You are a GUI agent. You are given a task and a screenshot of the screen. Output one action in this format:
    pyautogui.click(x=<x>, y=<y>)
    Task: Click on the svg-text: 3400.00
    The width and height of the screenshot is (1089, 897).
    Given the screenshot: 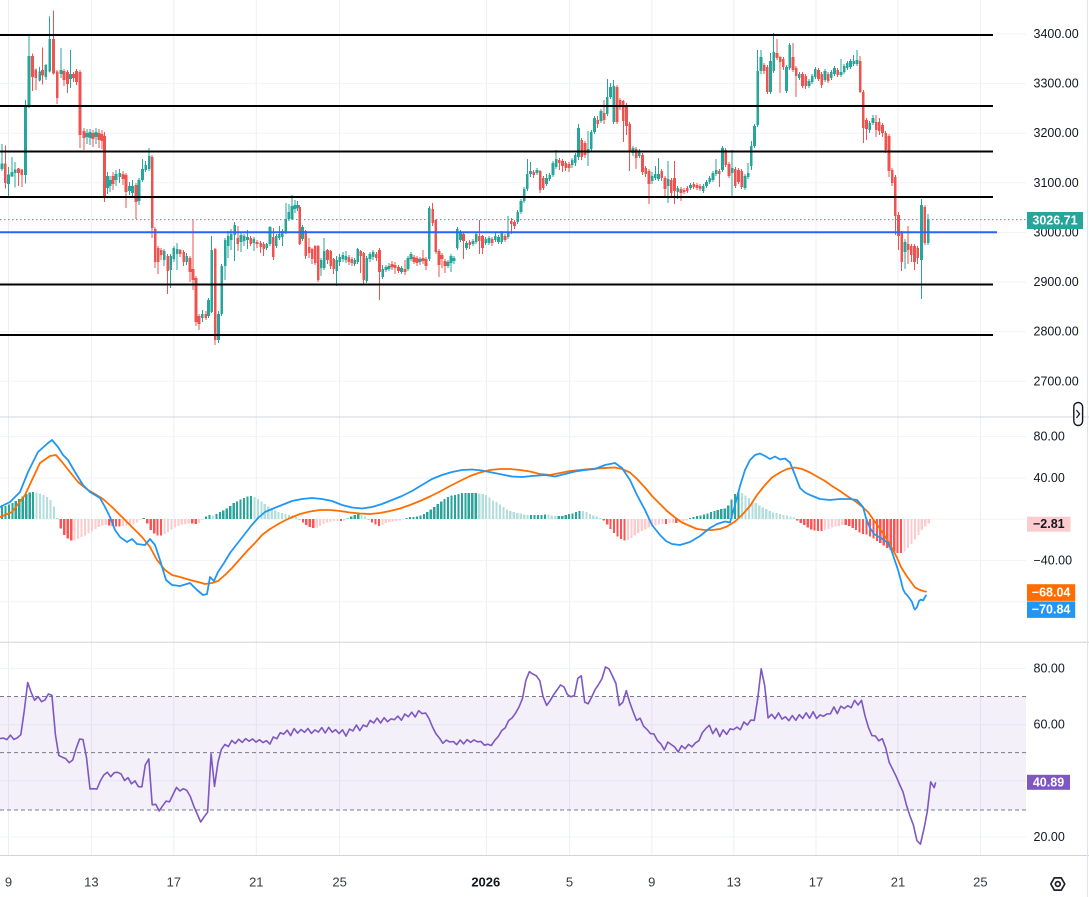 What is the action you would take?
    pyautogui.click(x=1056, y=34)
    